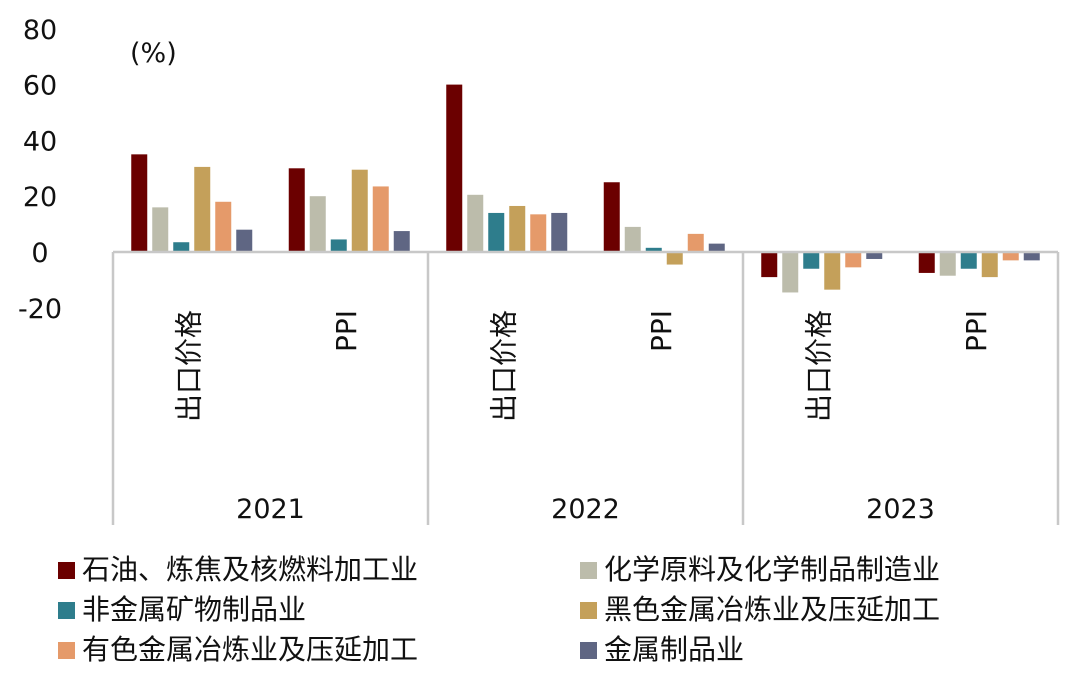 The width and height of the screenshot is (1080, 673). Describe the element at coordinates (772, 609) in the screenshot. I see `legend-label: 黑色金属冶炼业及压延加工` at that location.